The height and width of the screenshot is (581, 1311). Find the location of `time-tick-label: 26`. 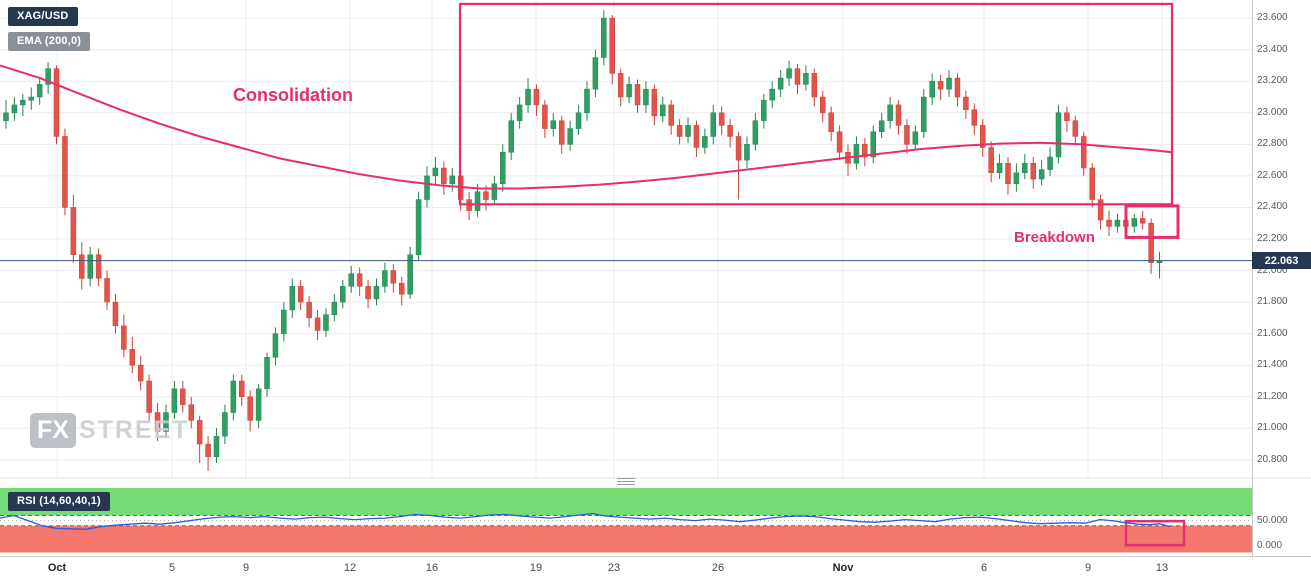

time-tick-label: 26 is located at coordinates (718, 568).